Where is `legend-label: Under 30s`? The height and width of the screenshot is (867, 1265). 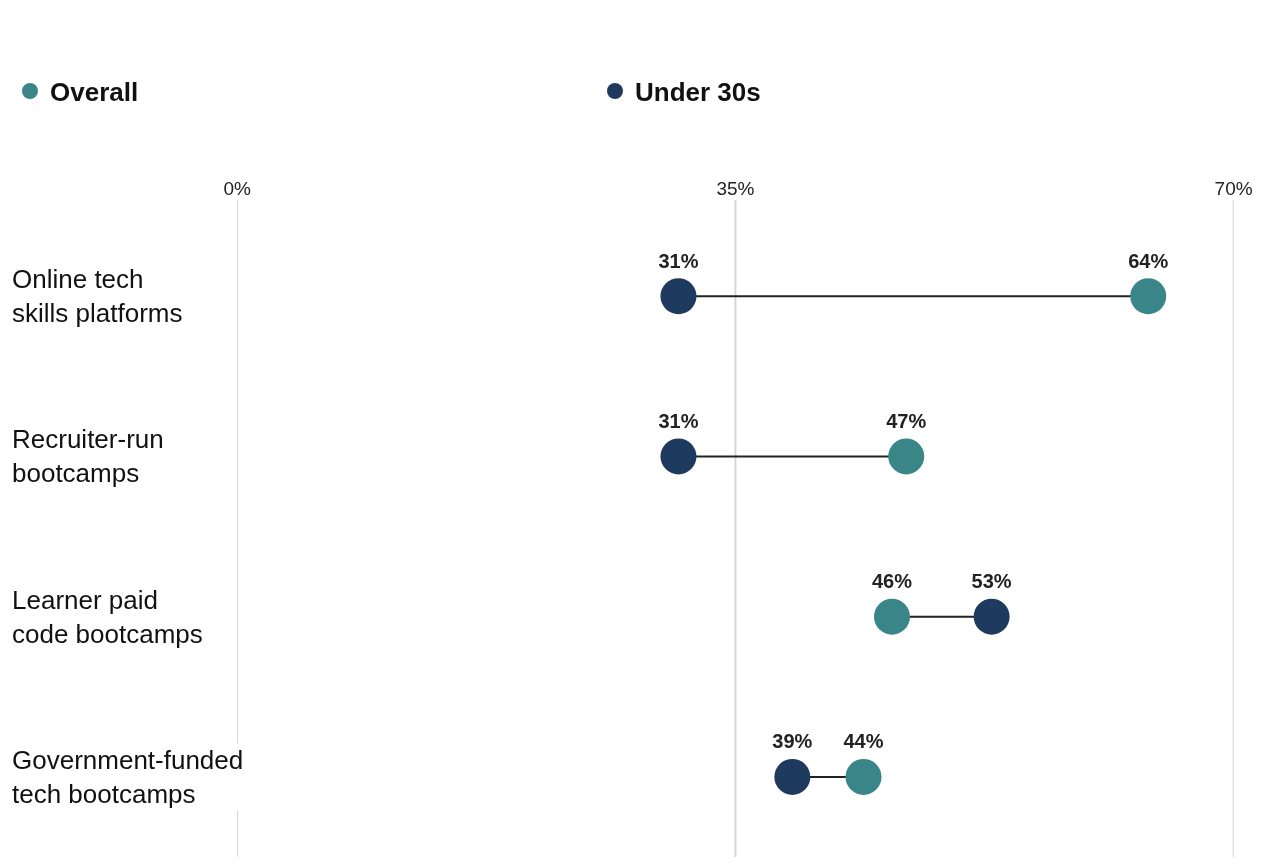 legend-label: Under 30s is located at coordinates (698, 92).